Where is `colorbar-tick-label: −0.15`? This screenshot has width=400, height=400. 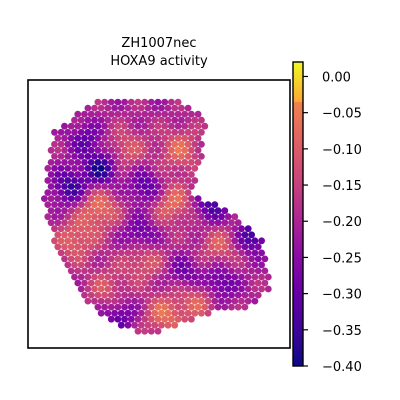 colorbar-tick-label: −0.15 is located at coordinates (342, 186).